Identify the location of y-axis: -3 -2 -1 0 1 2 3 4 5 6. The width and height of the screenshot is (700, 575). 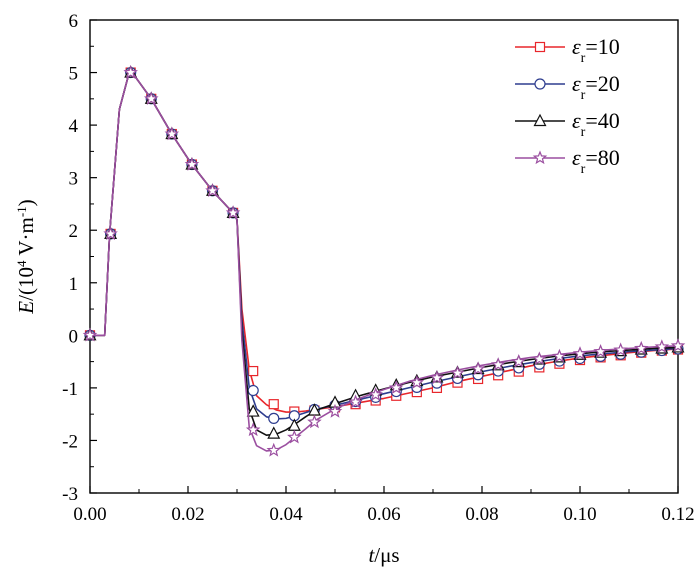
(79, 258).